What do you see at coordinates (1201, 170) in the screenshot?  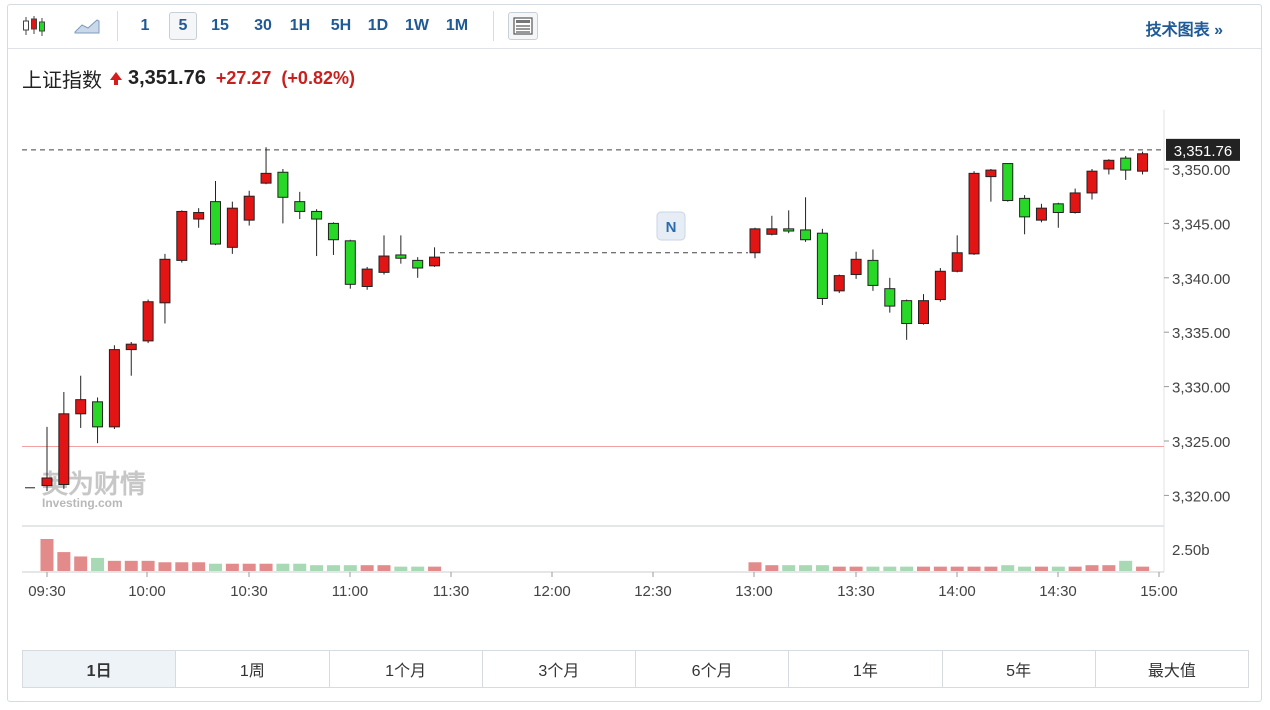 I see `y-tick-label: 3,350.00` at bounding box center [1201, 170].